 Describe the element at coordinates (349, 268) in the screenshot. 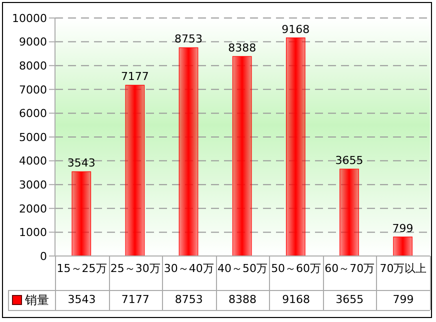

I see `x-tick-label: 60～70万` at that location.